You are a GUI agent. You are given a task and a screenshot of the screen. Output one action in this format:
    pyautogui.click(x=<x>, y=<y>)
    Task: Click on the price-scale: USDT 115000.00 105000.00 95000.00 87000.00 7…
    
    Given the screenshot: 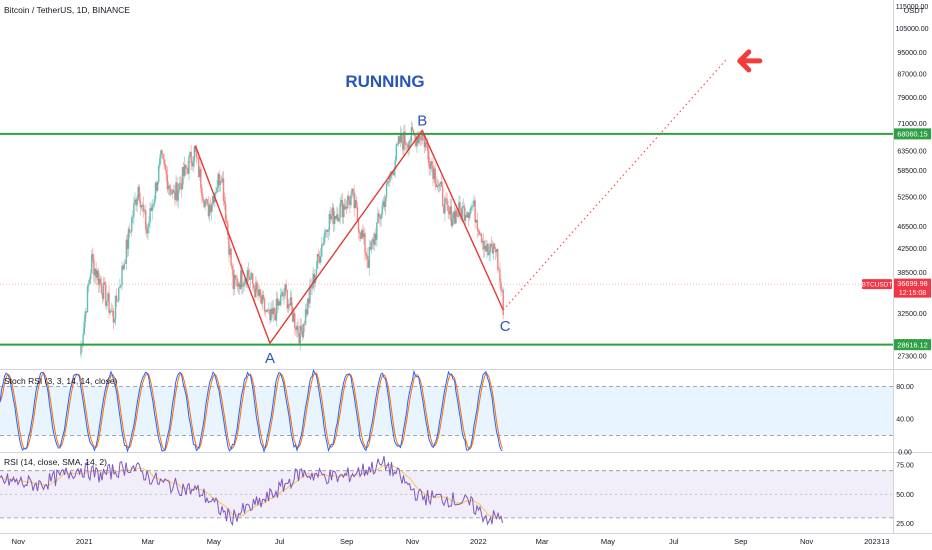 What is the action you would take?
    pyautogui.click(x=896, y=266)
    